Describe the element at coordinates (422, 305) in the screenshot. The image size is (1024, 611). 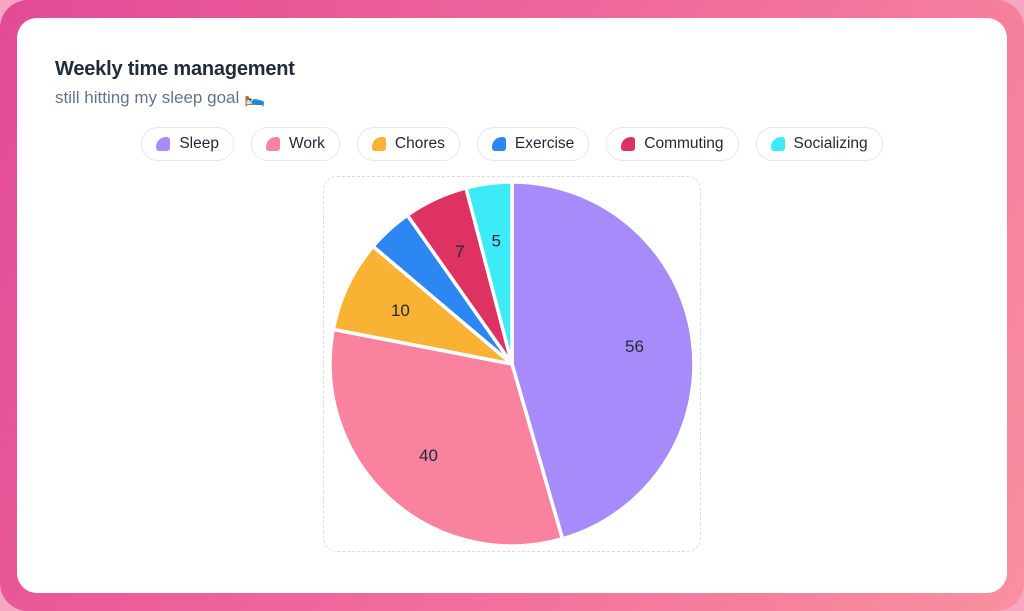
I see `pie-slice-chores` at that location.